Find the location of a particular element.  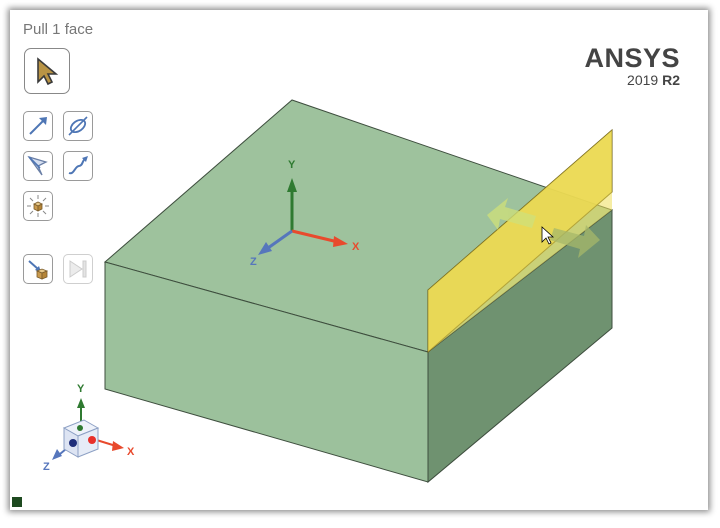

full-pull-button is located at coordinates (38, 206).